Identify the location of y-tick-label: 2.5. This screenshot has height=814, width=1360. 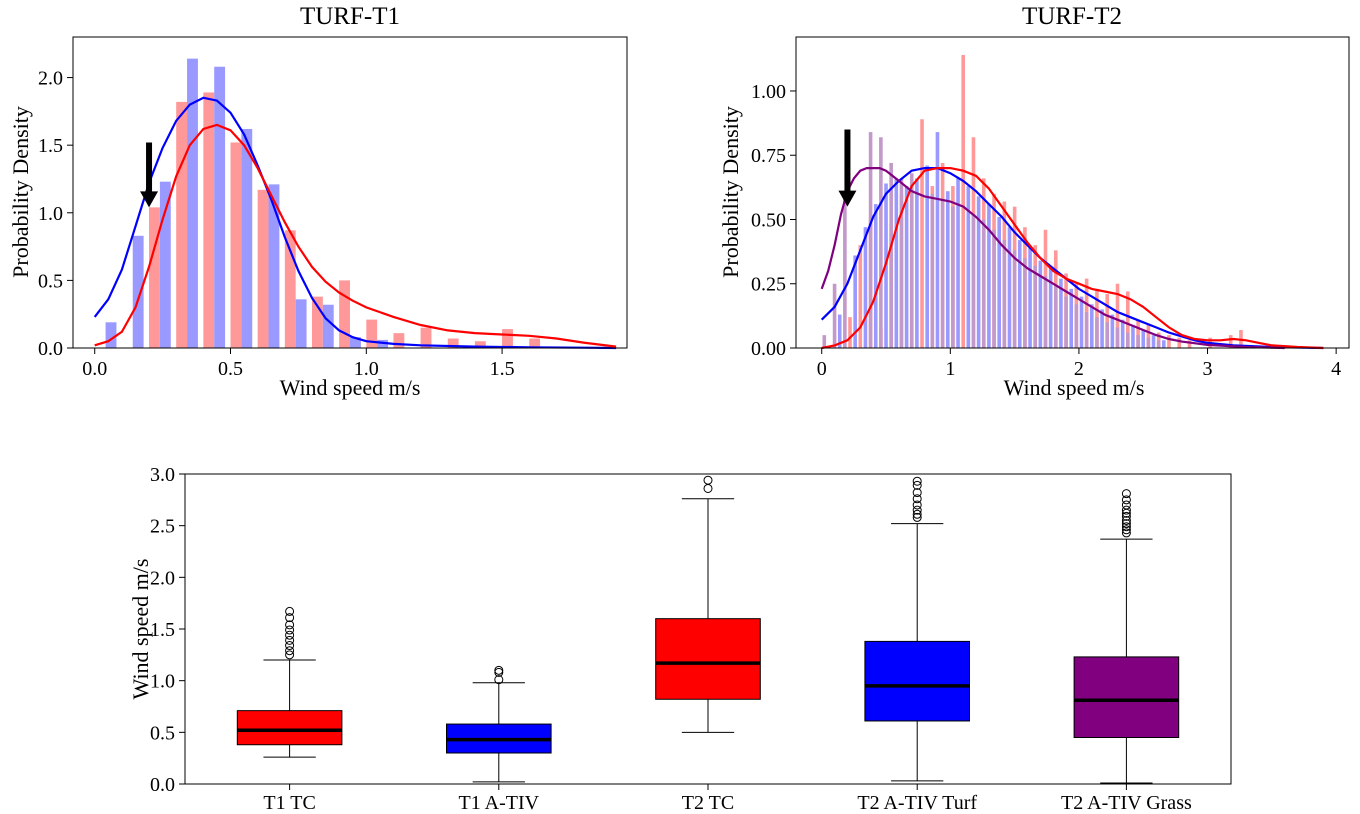
(162, 527).